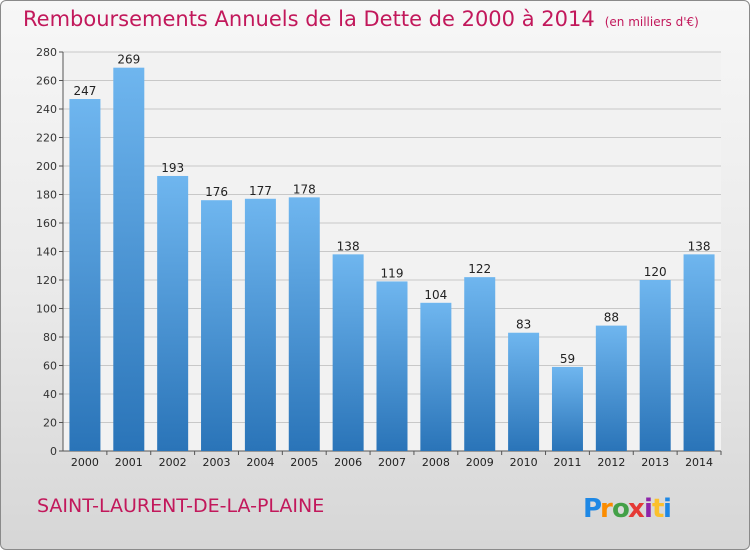  I want to click on chart-subtitle: (en milliers d'€), so click(651, 22).